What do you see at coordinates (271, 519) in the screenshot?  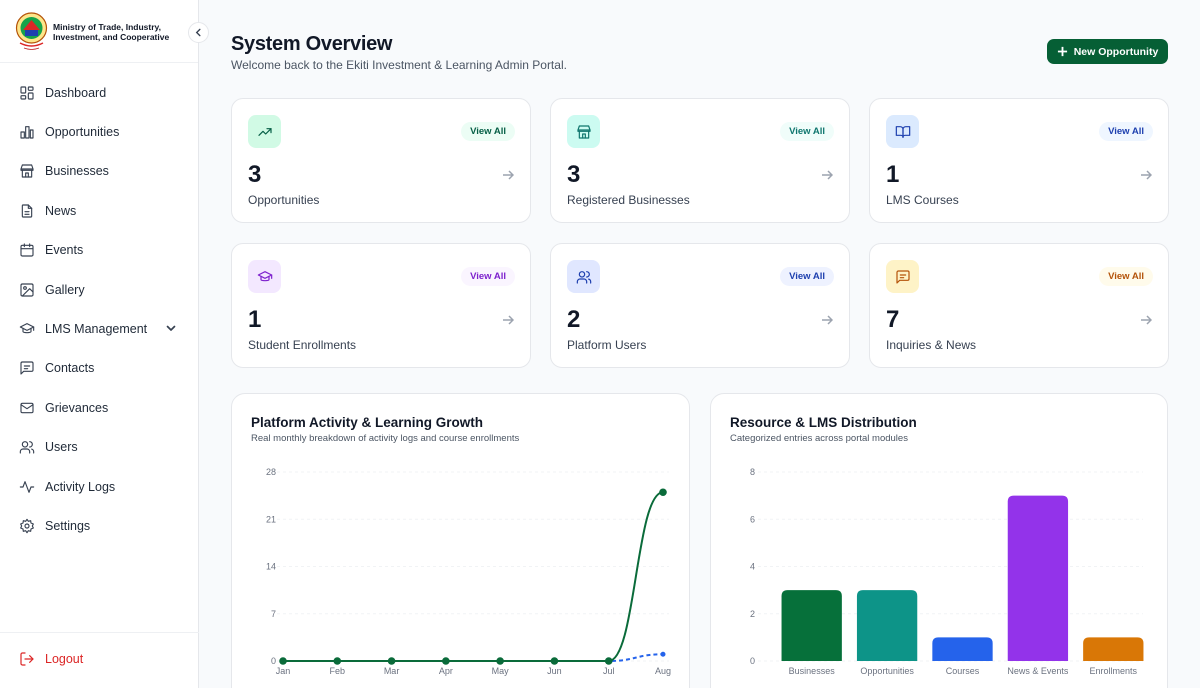 I see `y-tick-label: 21` at bounding box center [271, 519].